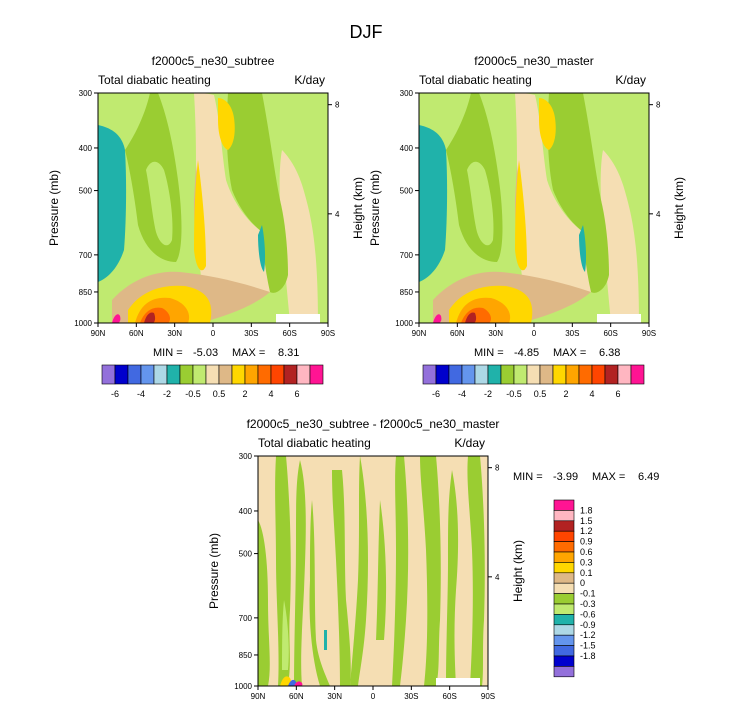 This screenshot has width=733, height=716. Describe the element at coordinates (214, 571) in the screenshot. I see `pressure-axis-label: Pressure (mb)` at that location.